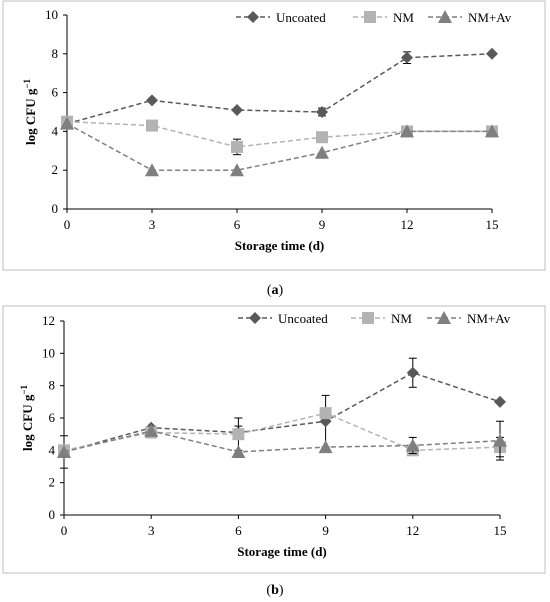 This screenshot has height=602, width=550. What do you see at coordinates (275, 290) in the screenshot?
I see `caption-a: (a)` at bounding box center [275, 290].